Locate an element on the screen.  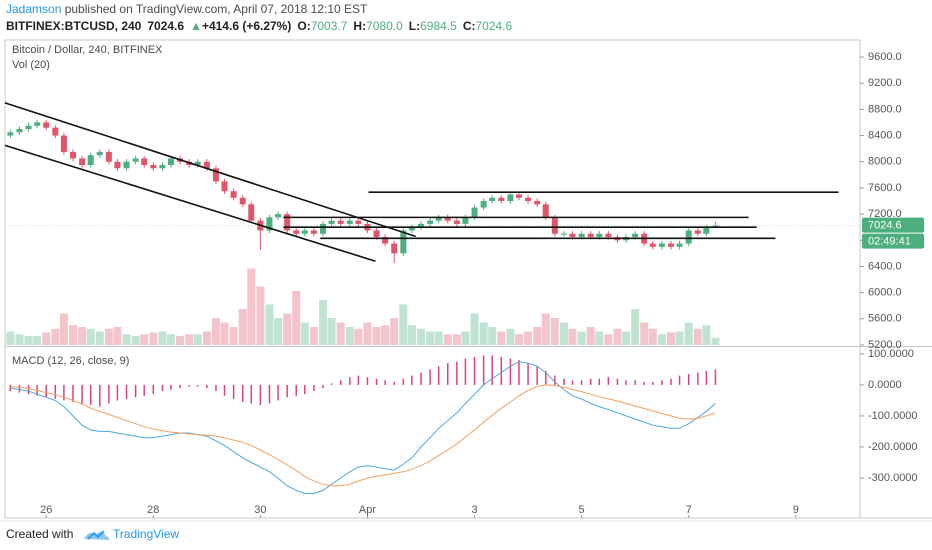
y-tick-label: 9200.0 is located at coordinates (885, 83).